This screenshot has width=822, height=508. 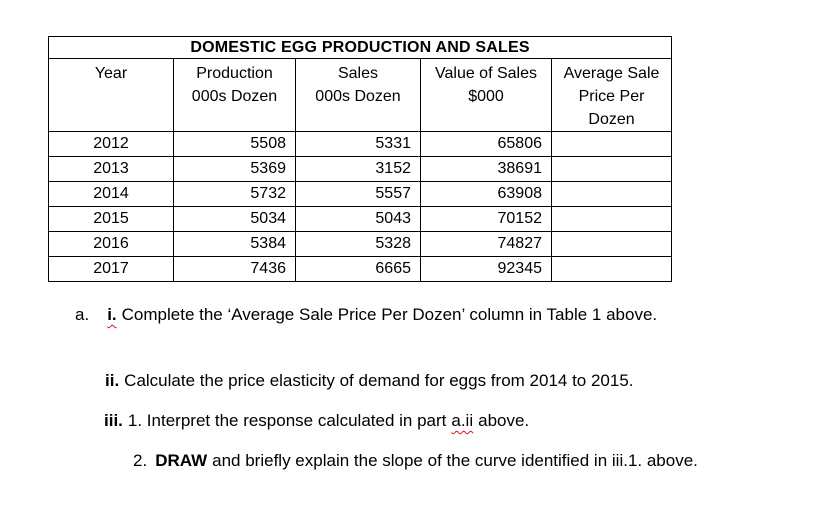 I want to click on cell-year: 2017, so click(x=111, y=269).